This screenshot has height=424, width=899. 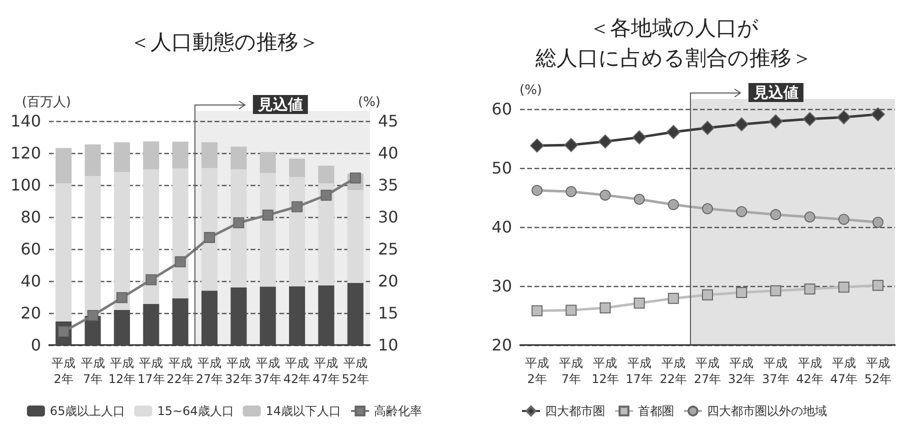 What do you see at coordinates (398, 411) in the screenshot?
I see `legend-label: 高齢化率` at bounding box center [398, 411].